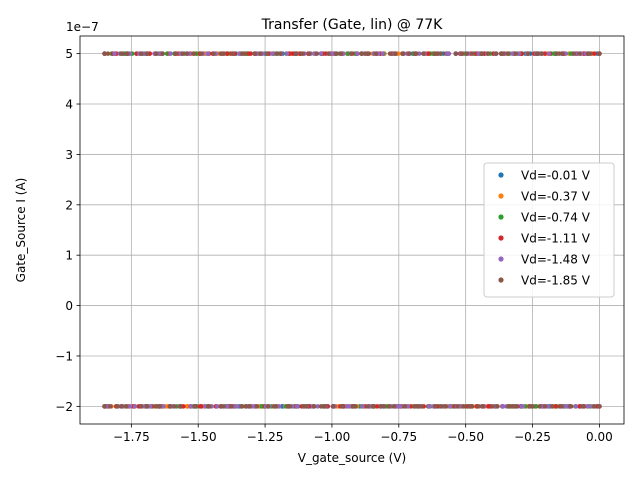 The height and width of the screenshot is (480, 640). Describe the element at coordinates (556, 281) in the screenshot. I see `legend-entry-label: Vd=-1.85 V` at that location.